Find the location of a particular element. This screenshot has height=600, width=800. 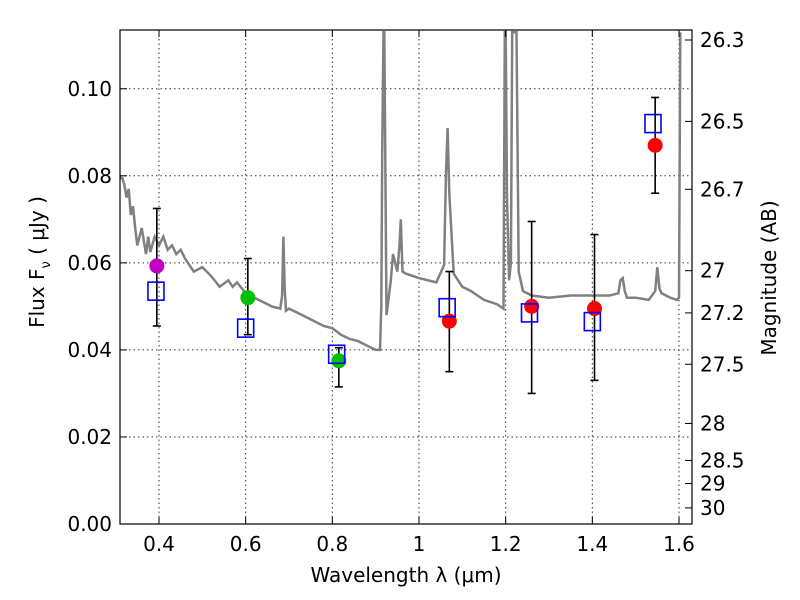

y2-tick-label: 26.3 is located at coordinates (722, 40).